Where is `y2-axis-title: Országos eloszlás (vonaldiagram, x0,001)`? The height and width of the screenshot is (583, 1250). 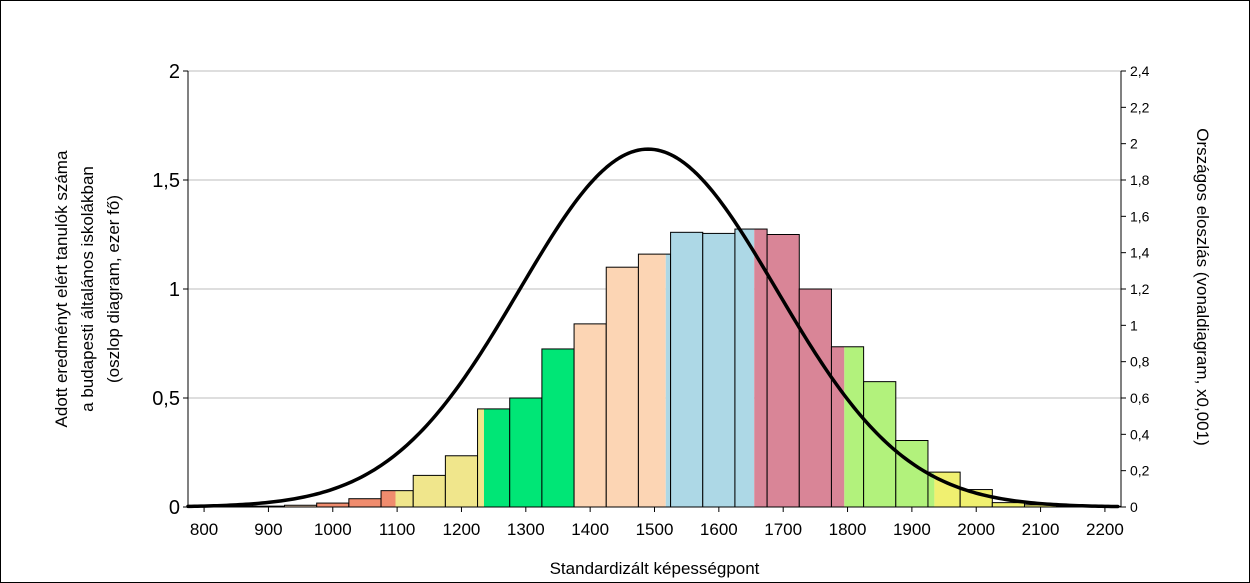 y2-axis-title: Országos eloszlás (vonaldiagram, x0,001) is located at coordinates (1202, 286).